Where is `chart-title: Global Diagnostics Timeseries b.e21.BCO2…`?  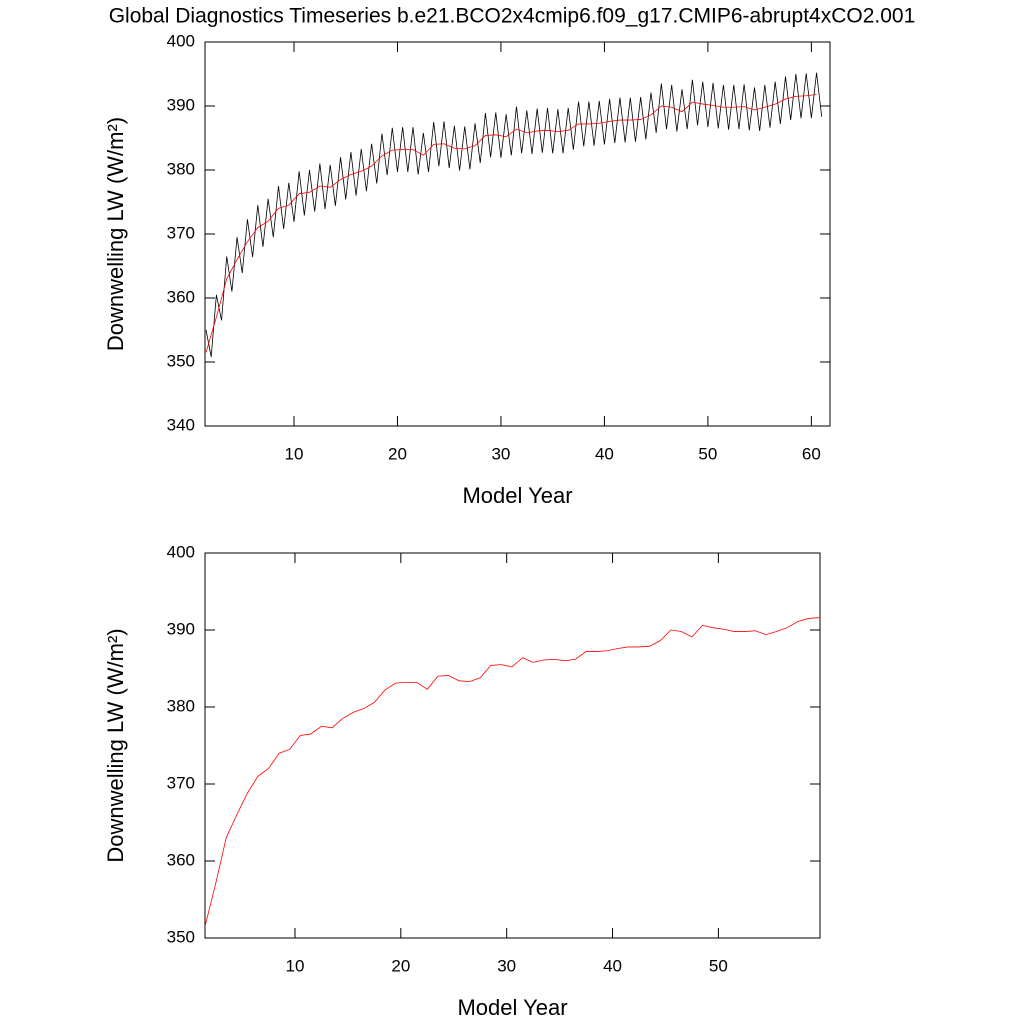
chart-title: Global Diagnostics Timeseries b.e21.BCO2… is located at coordinates (512, 16).